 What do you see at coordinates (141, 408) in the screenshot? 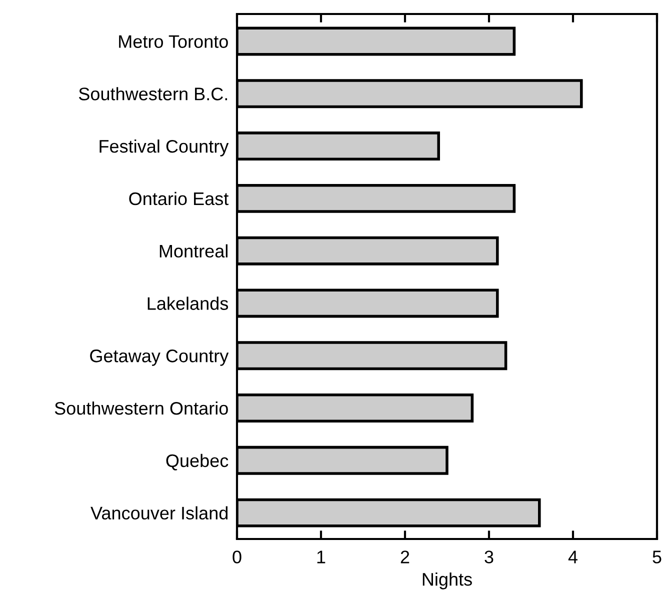
I see `y-tick-label: Southwestern Ontario` at bounding box center [141, 408].